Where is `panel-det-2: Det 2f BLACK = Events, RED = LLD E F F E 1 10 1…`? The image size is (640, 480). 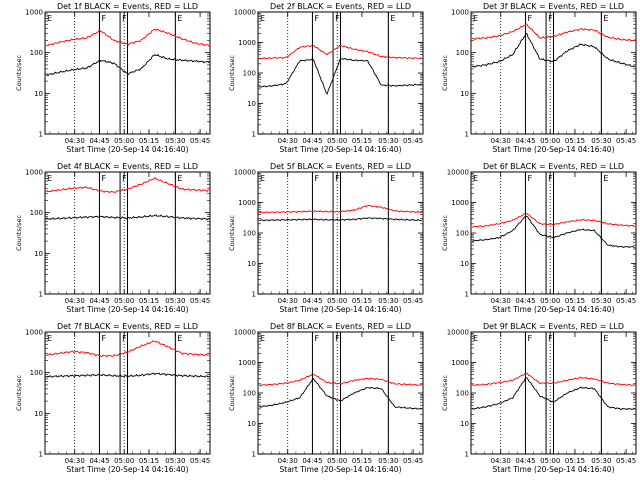 panel-det-2: Det 2f BLACK = Events, RED = LLD E F F E 1 10 1… is located at coordinates (326, 78).